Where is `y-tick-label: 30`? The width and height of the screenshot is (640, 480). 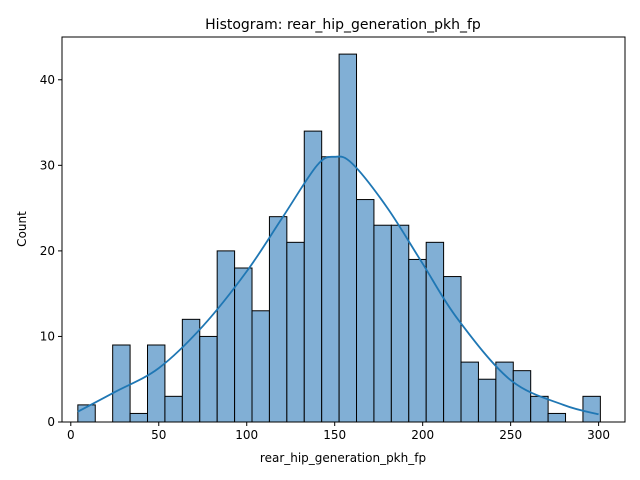 y-tick-label: 30 is located at coordinates (47, 165).